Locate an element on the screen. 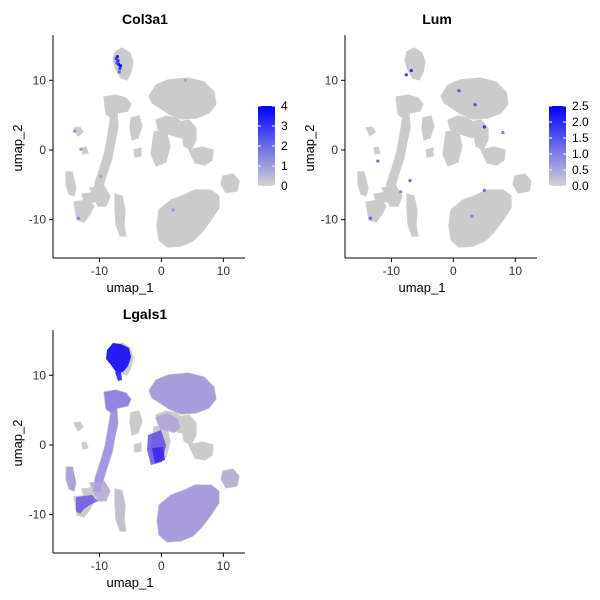  panel-title: Lum is located at coordinates (437, 19).